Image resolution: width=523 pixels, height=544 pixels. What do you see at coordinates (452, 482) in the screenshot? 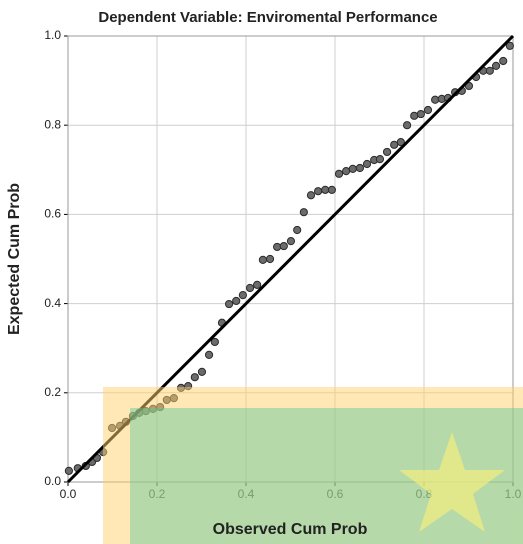
I see `overlay-star` at bounding box center [452, 482].